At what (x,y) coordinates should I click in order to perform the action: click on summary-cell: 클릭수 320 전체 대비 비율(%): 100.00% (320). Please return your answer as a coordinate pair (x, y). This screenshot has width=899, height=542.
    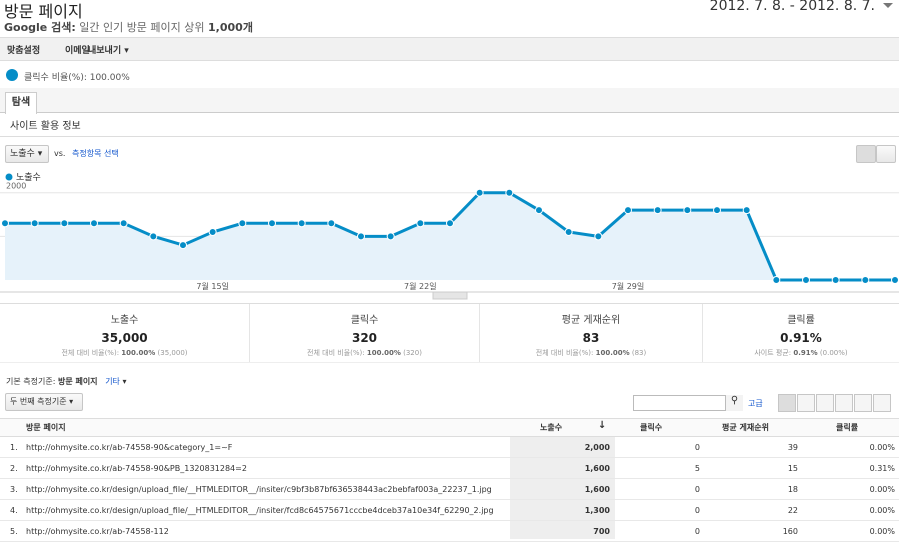
    Looking at the image, I should click on (365, 333).